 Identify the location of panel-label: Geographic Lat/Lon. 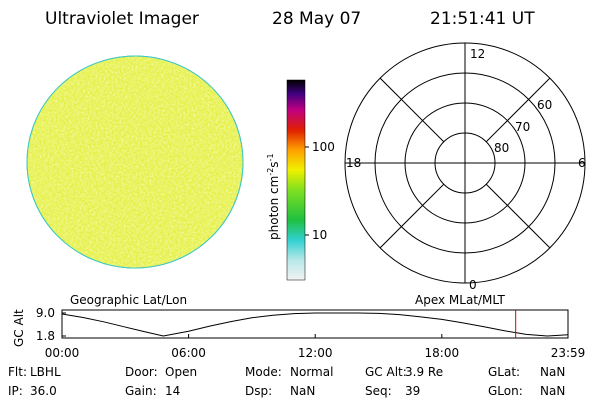
(128, 300).